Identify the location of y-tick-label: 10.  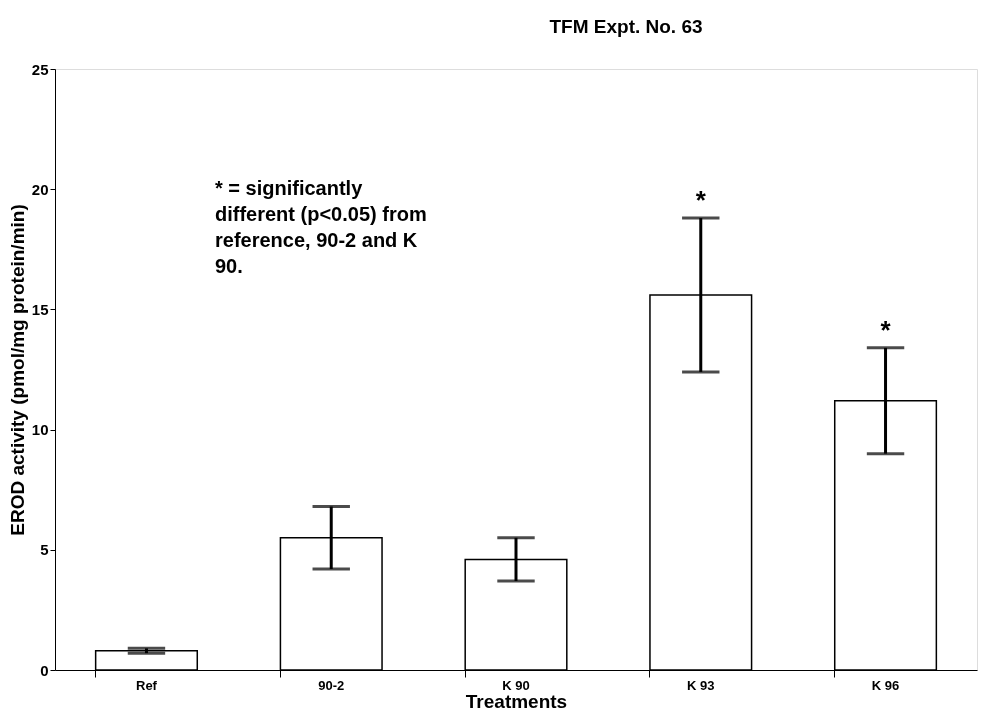
(40, 430).